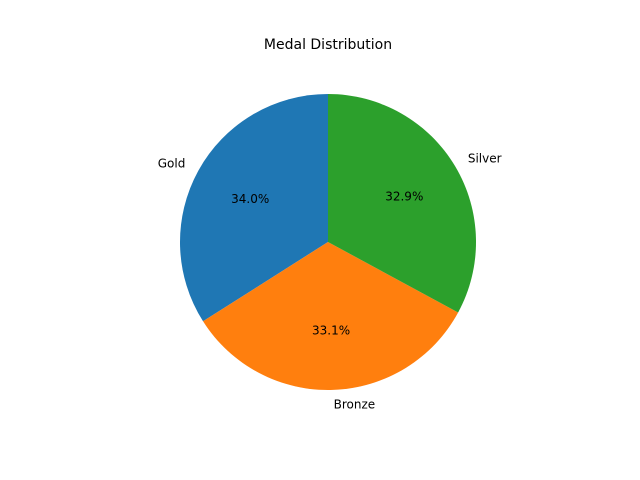 This screenshot has height=480, width=640. I want to click on chart-title: Medal Distribution, so click(328, 45).